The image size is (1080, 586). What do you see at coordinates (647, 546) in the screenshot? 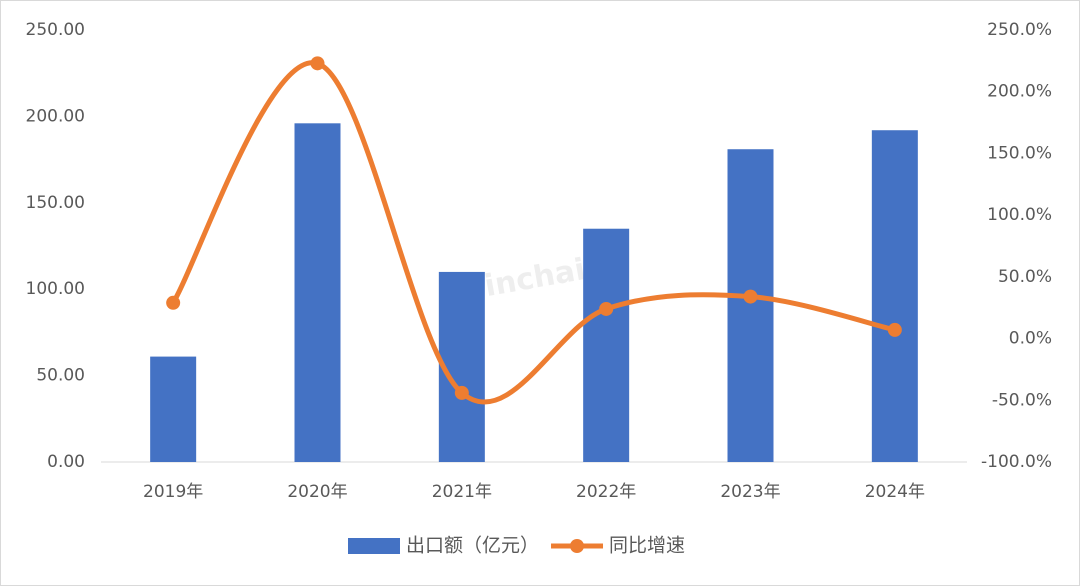
I see `legend-label: 同比增速` at bounding box center [647, 546].